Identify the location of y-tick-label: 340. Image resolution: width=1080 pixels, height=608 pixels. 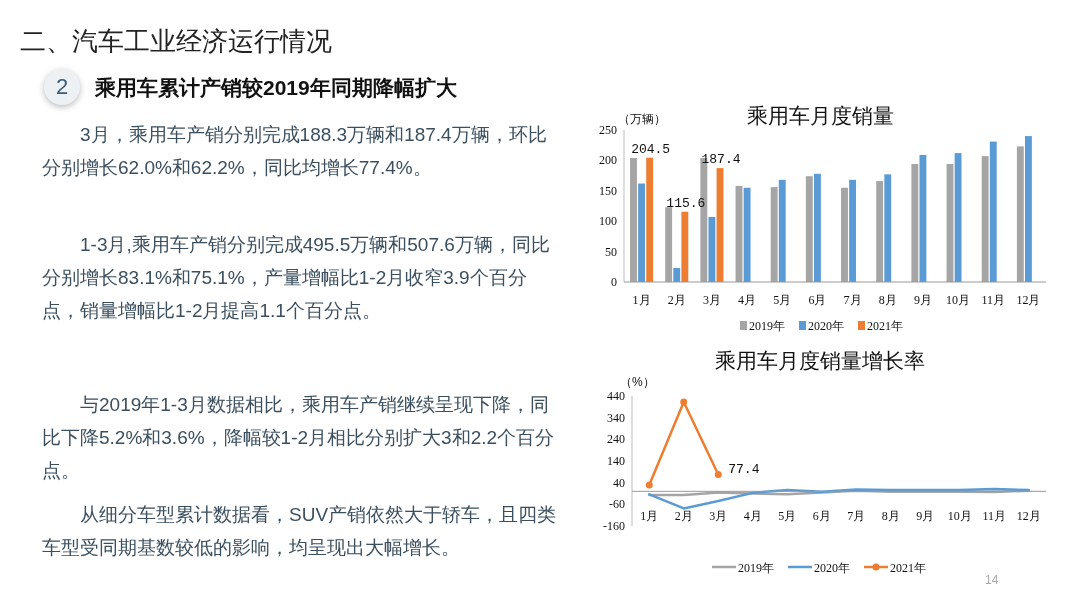
(616, 417).